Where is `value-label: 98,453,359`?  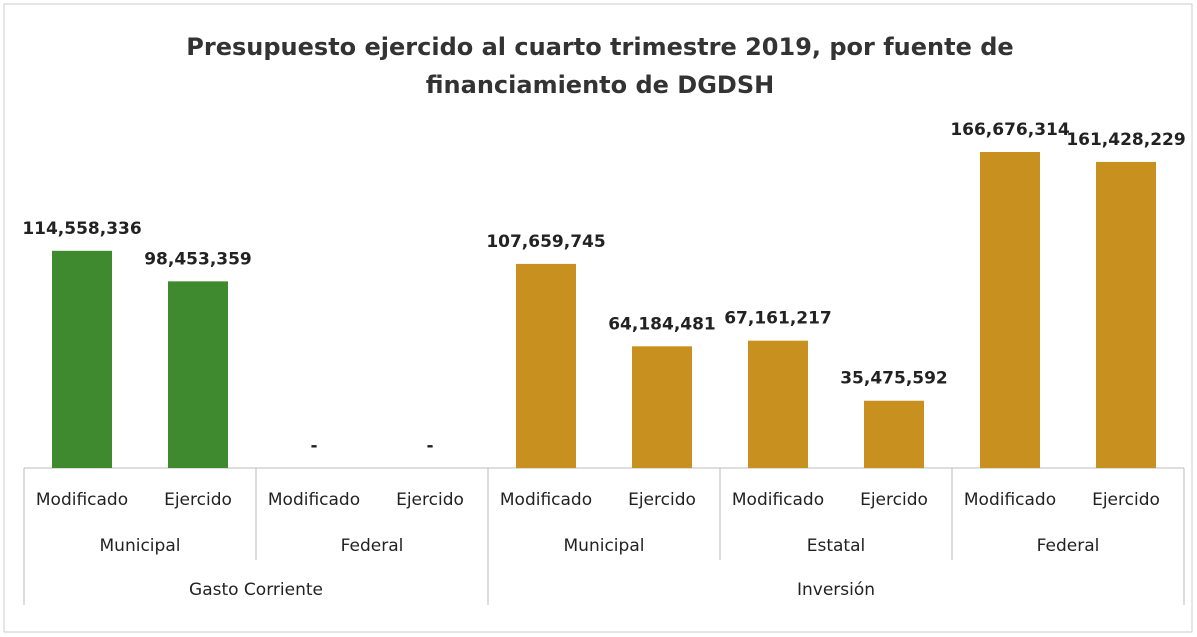 value-label: 98,453,359 is located at coordinates (198, 259).